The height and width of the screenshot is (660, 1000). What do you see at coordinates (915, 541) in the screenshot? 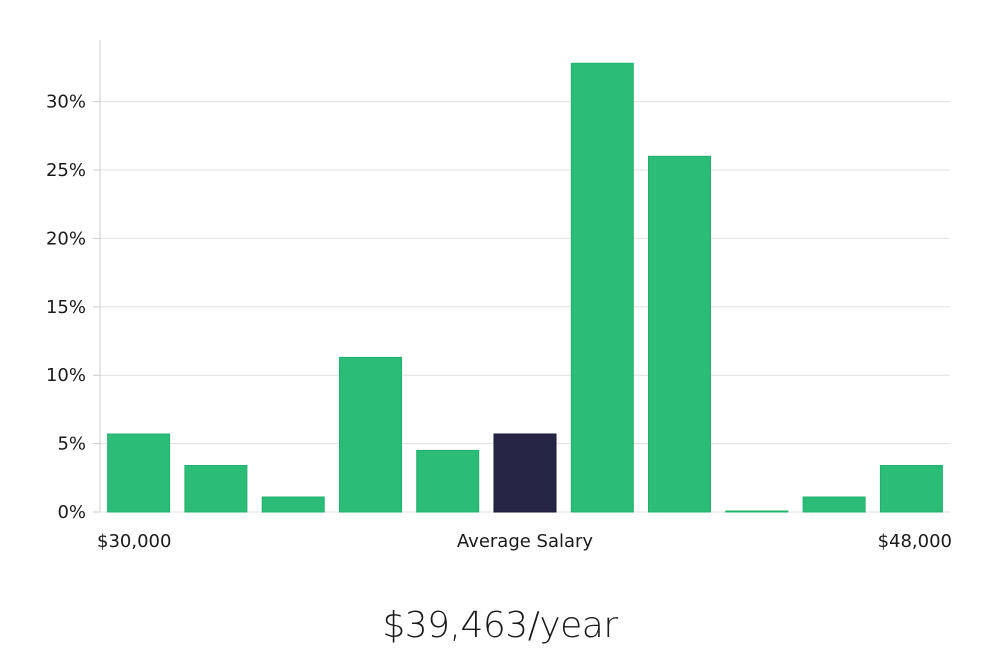
I see `x-axis-max-label: $48,000` at bounding box center [915, 541].